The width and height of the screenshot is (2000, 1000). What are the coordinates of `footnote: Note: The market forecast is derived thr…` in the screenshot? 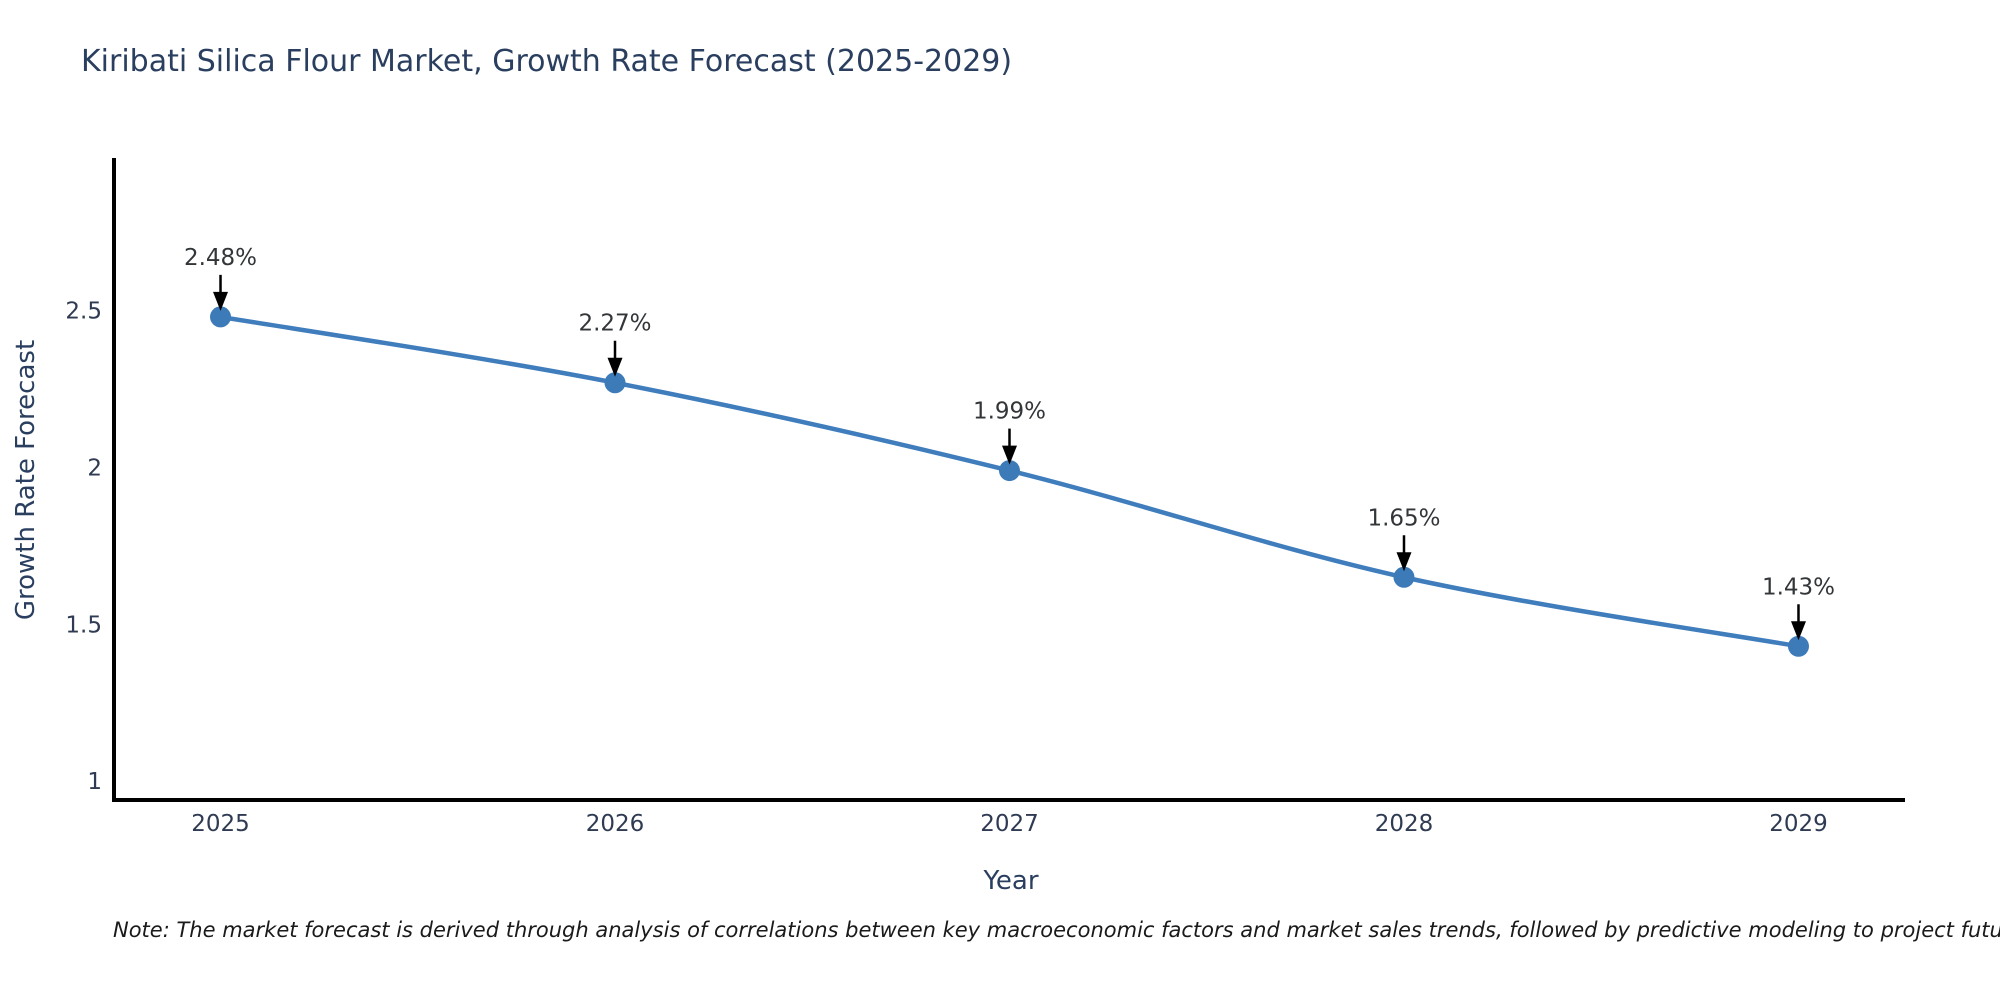 It's located at (1056, 930).